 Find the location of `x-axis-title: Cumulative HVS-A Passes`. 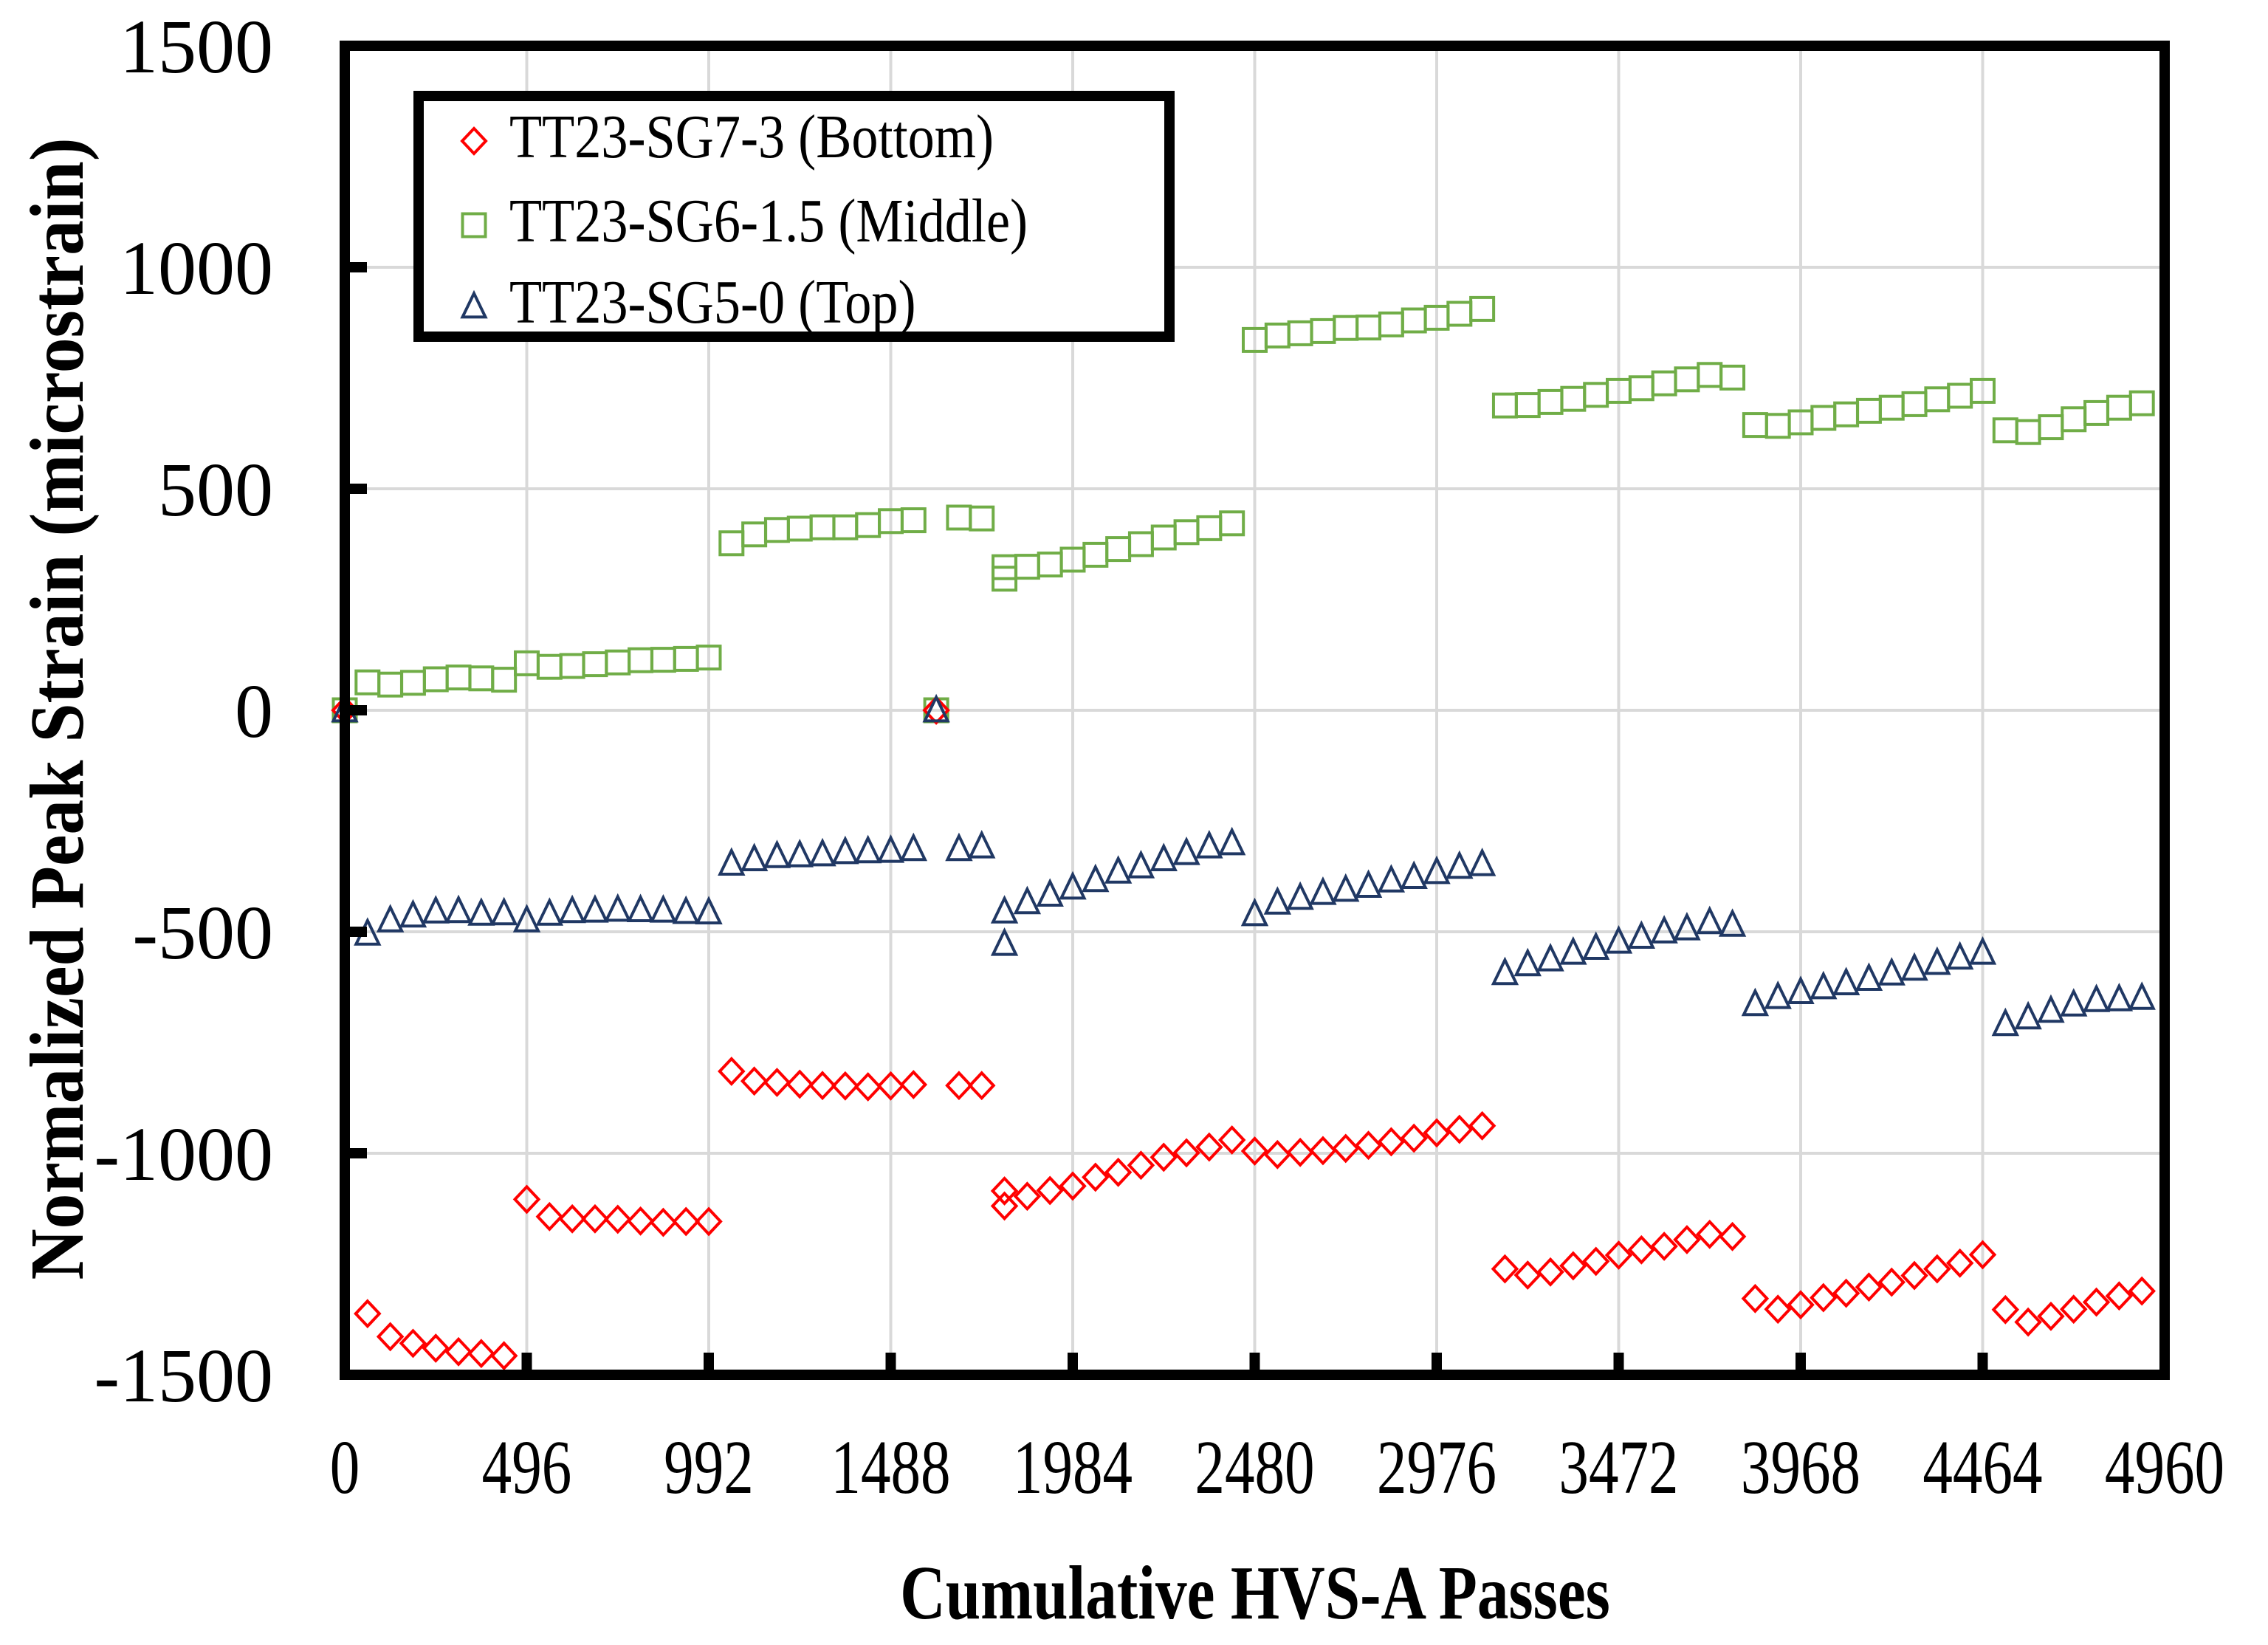

x-axis-title: Cumulative HVS-A Passes is located at coordinates (1255, 1592).